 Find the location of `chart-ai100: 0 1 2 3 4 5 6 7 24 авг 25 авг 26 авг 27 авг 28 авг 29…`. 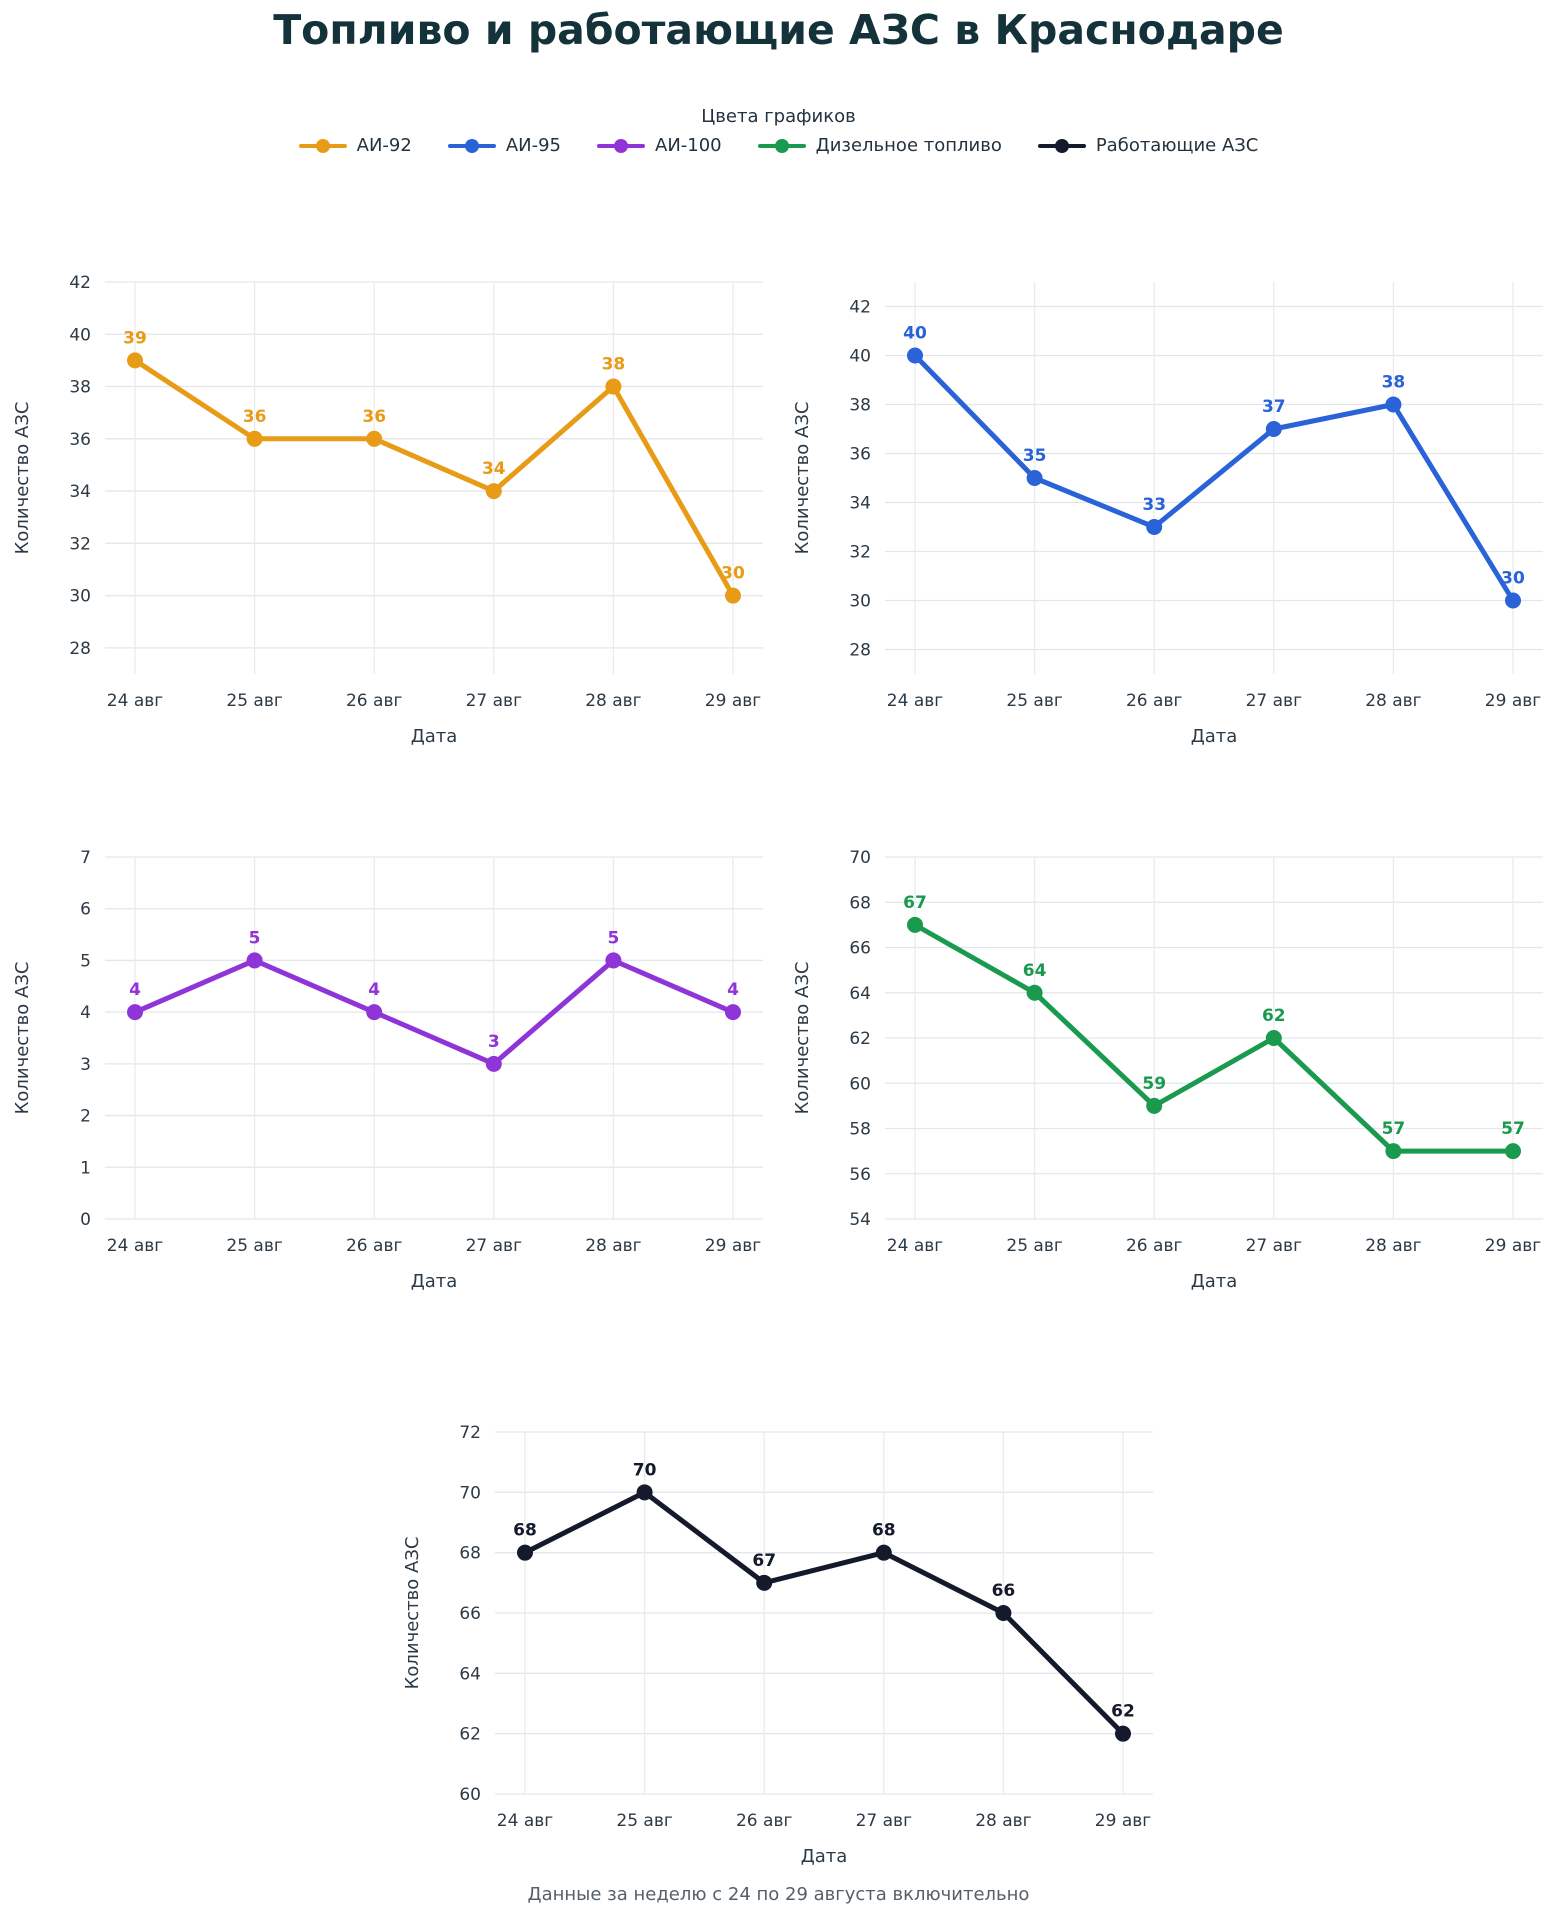

chart-ai100: 0 1 2 3 4 5 6 7 24 авг 25 авг 26 авг 27 авг 28 авг 29… is located at coordinates (387, 1070).